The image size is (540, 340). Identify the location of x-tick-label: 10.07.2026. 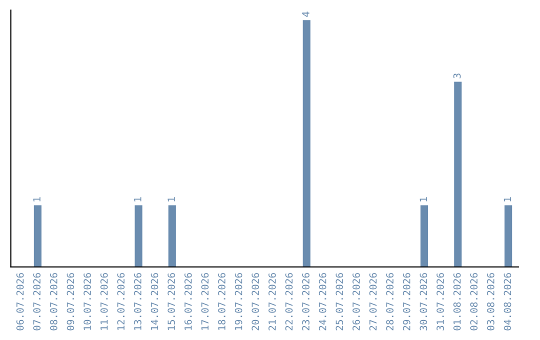
(87, 301).